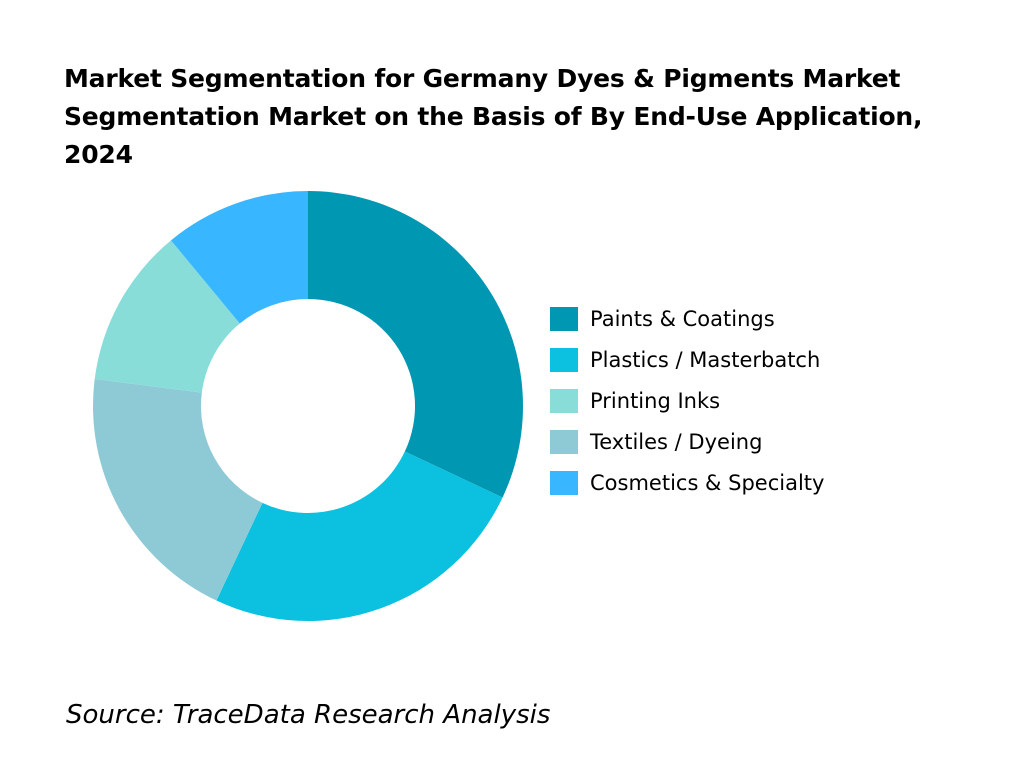 The image size is (1024, 768). Describe the element at coordinates (177, 490) in the screenshot. I see `slice-textiles-dyeing` at that location.